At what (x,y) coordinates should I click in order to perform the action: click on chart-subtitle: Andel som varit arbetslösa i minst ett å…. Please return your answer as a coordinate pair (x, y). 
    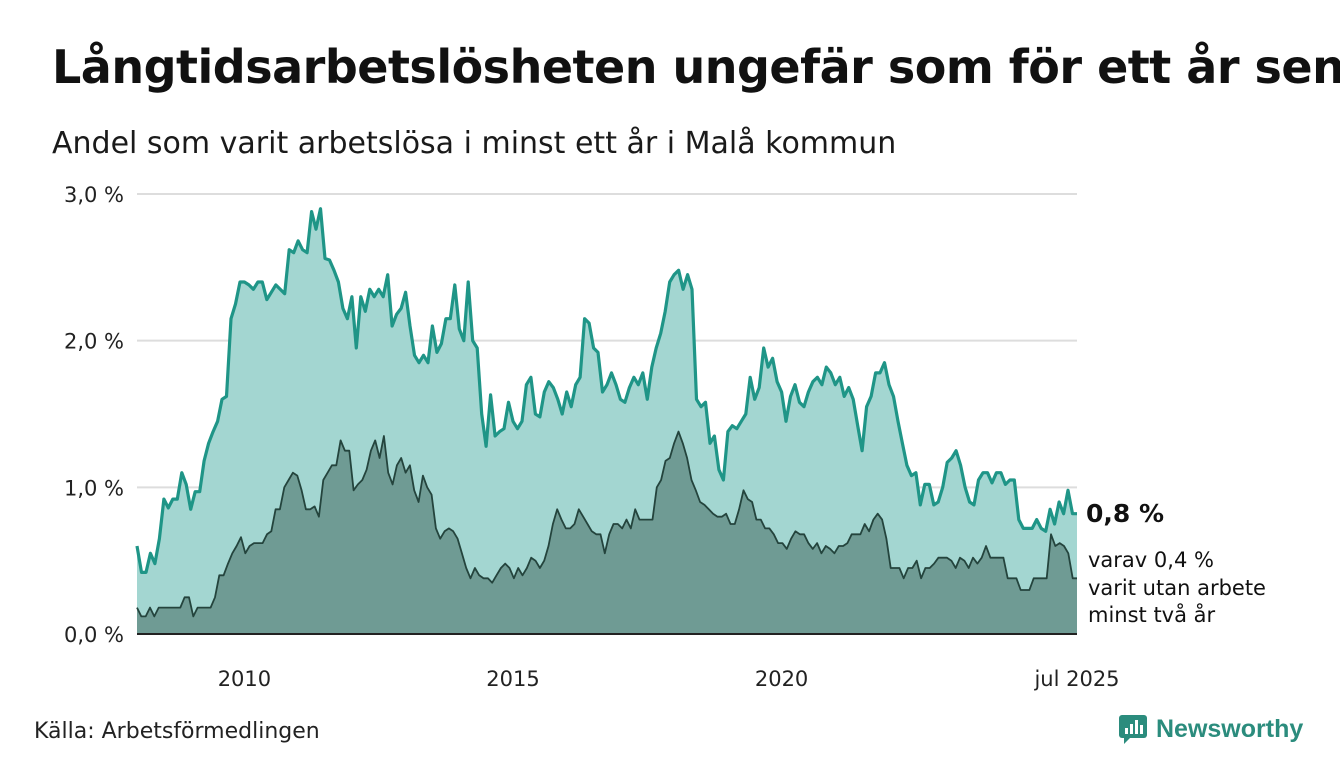
    Looking at the image, I should click on (474, 143).